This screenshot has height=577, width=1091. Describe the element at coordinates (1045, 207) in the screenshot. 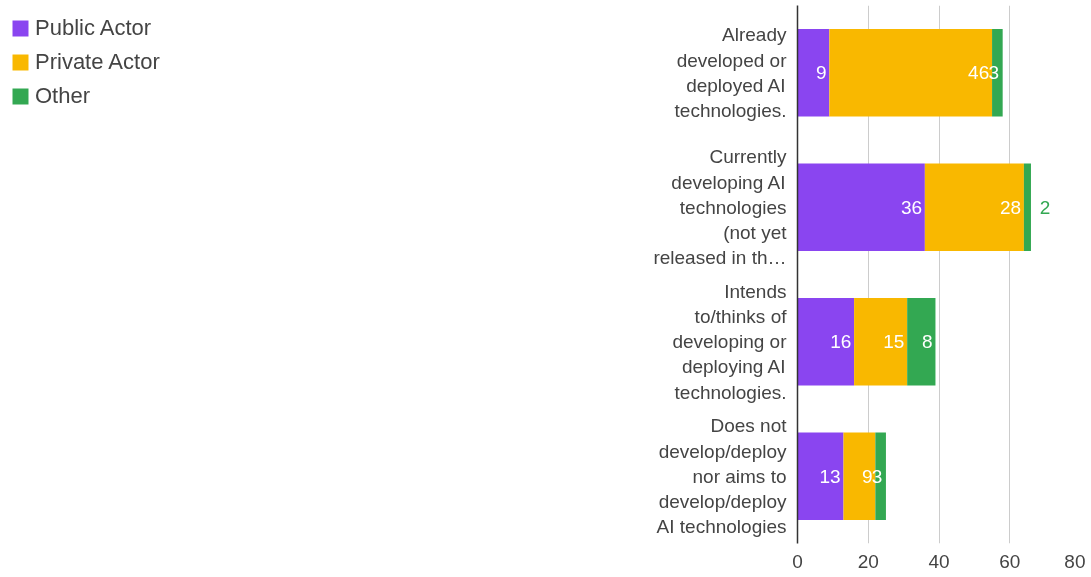

I see `data-label: 2` at that location.